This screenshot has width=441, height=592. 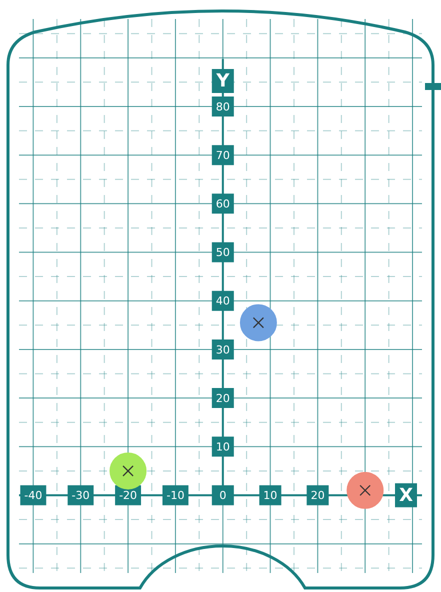 What do you see at coordinates (33, 495) in the screenshot?
I see `x-tick-label: -40` at bounding box center [33, 495].